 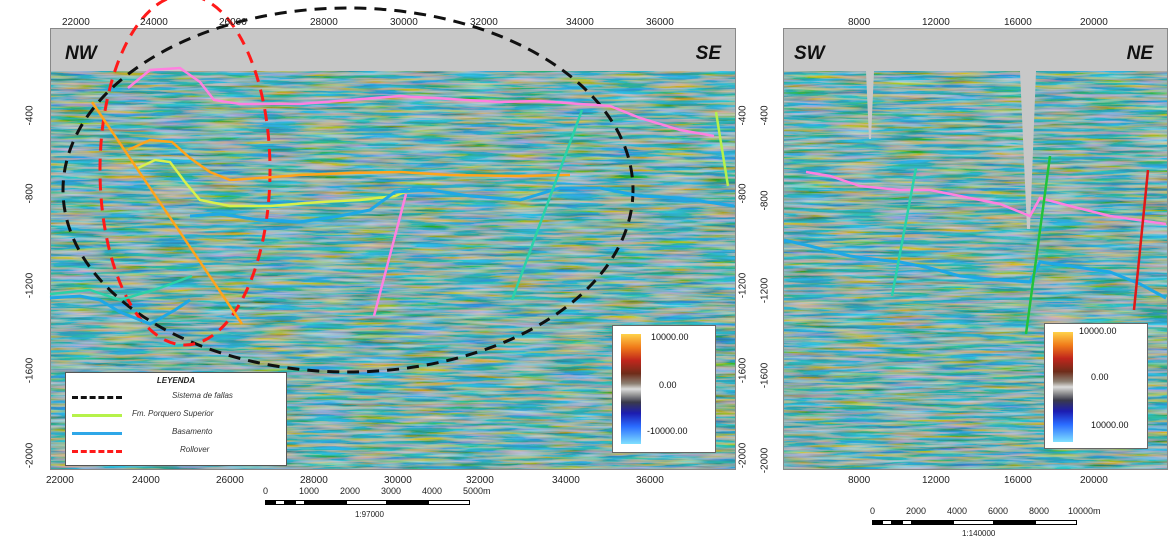 I want to click on fault-orange, so click(x=167, y=213).